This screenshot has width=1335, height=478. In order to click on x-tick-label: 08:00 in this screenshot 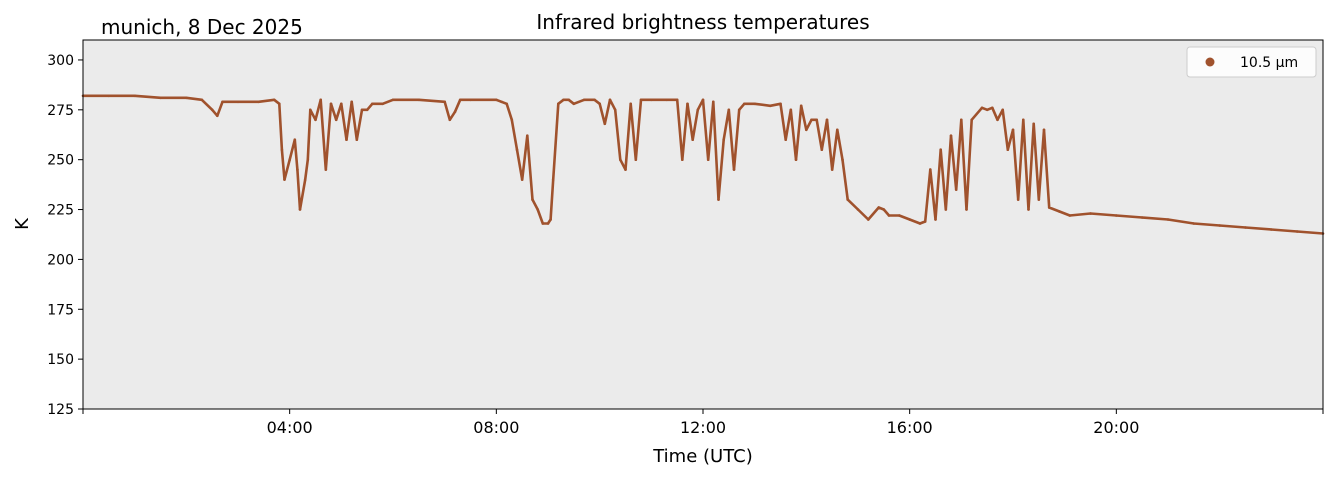, I will do `click(496, 427)`.